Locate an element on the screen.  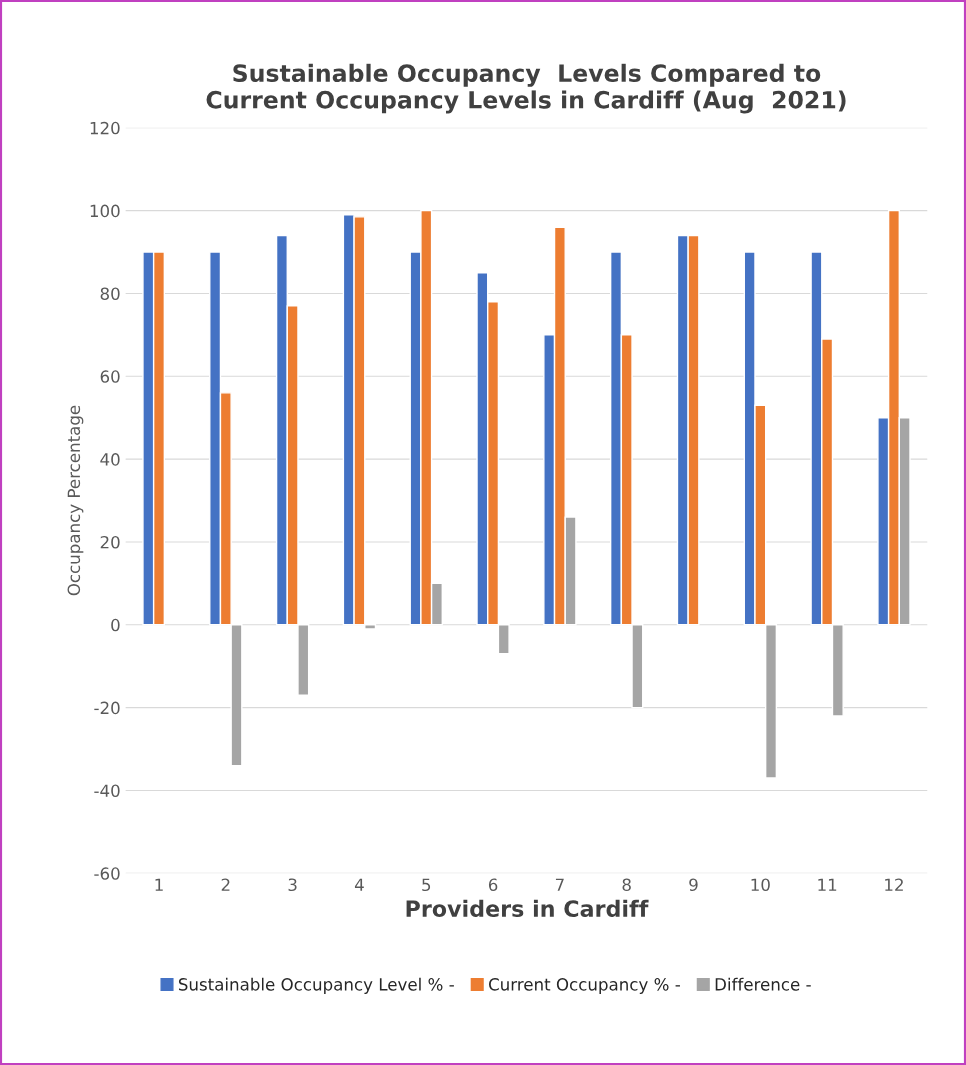
chart-title: Sustainable Occupancy Levels Compared to Current Occupancy Levels in Cardiff (Aug 2021) is located at coordinates (526, 88).